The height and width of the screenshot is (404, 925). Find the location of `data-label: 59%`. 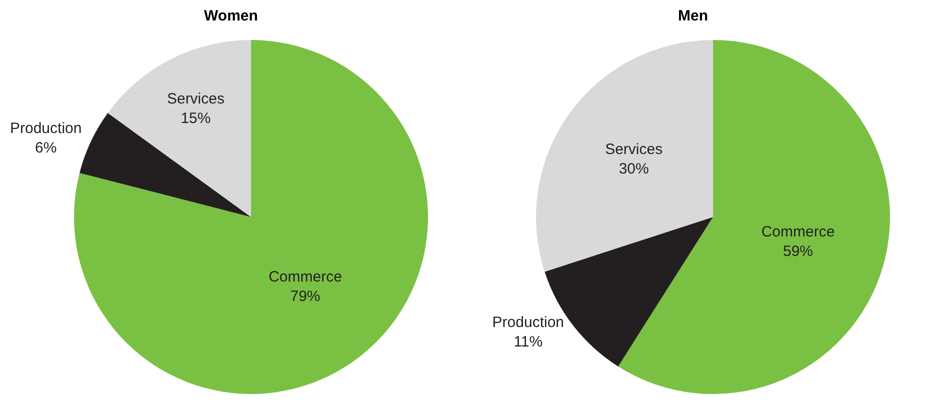

data-label: 59% is located at coordinates (797, 251).